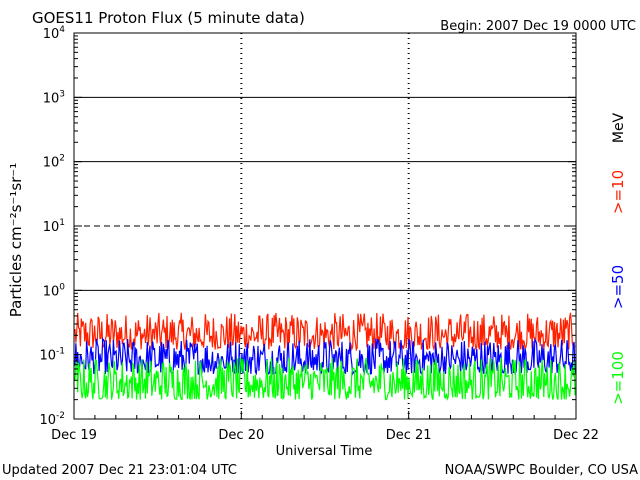  Describe the element at coordinates (325, 427) in the screenshot. I see `x-axis-ticks: Dec 19 Dec 20 Dec 21 Dec 22` at that location.